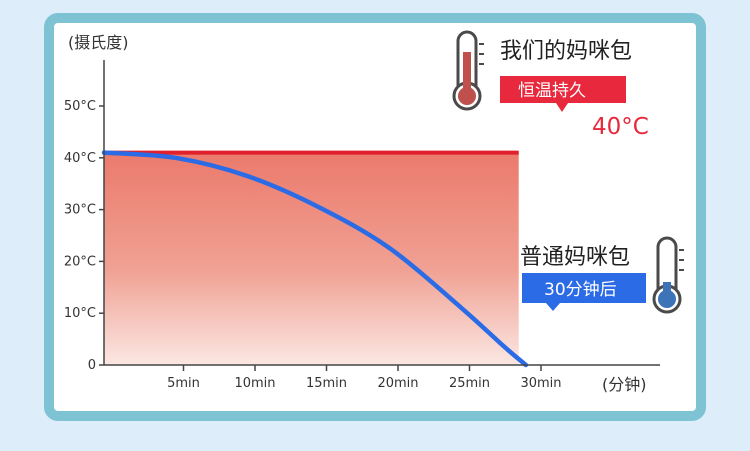  What do you see at coordinates (540, 383) in the screenshot?
I see `x-tick-label: 30min` at bounding box center [540, 383].